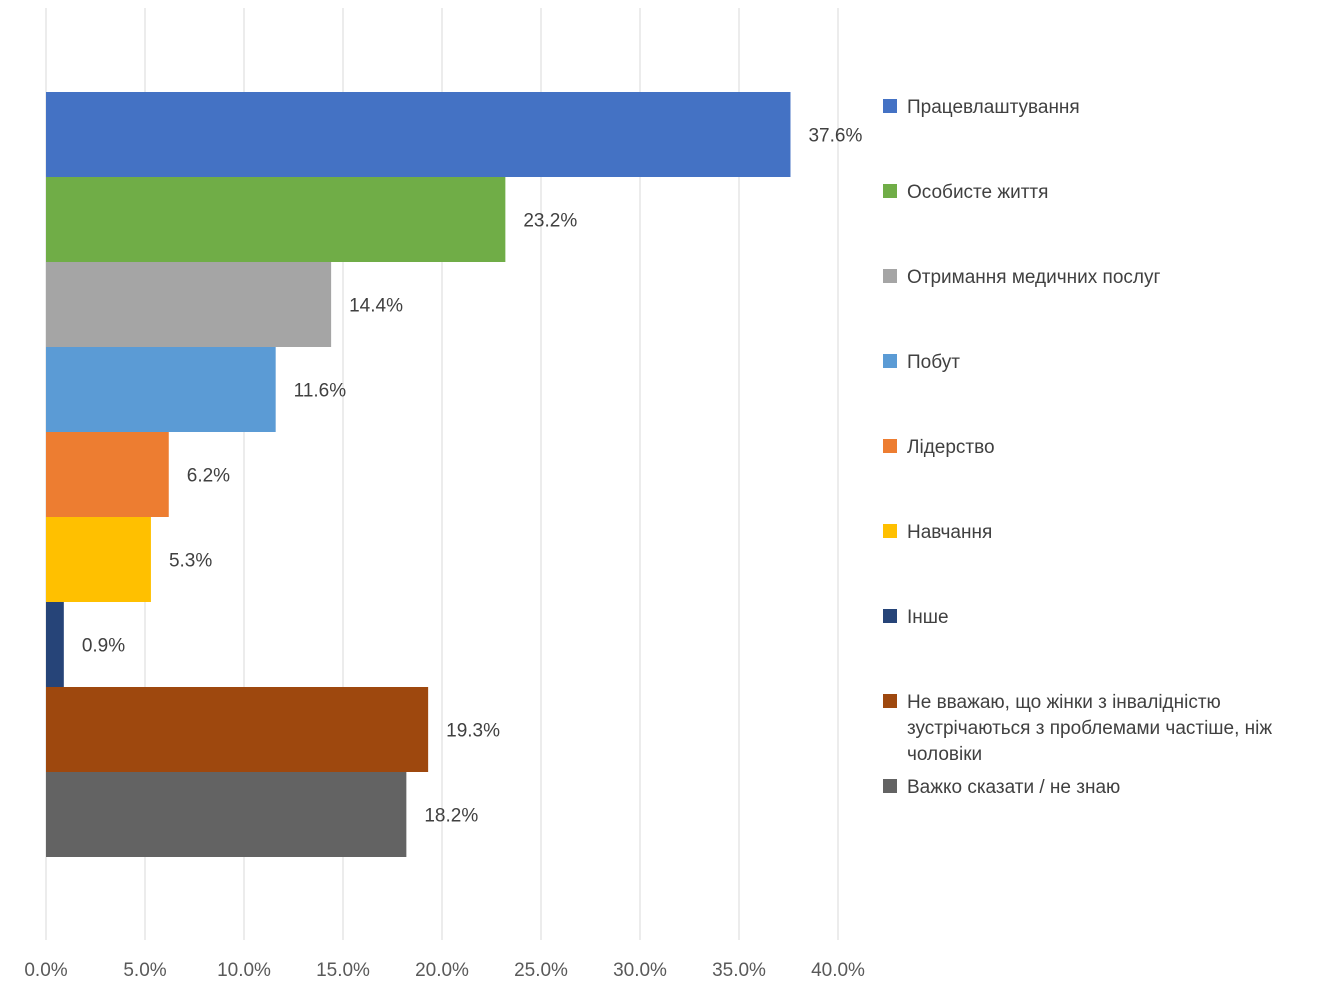 The width and height of the screenshot is (1331, 996). Describe the element at coordinates (550, 221) in the screenshot. I see `bar-value-label: 23.2%` at that location.